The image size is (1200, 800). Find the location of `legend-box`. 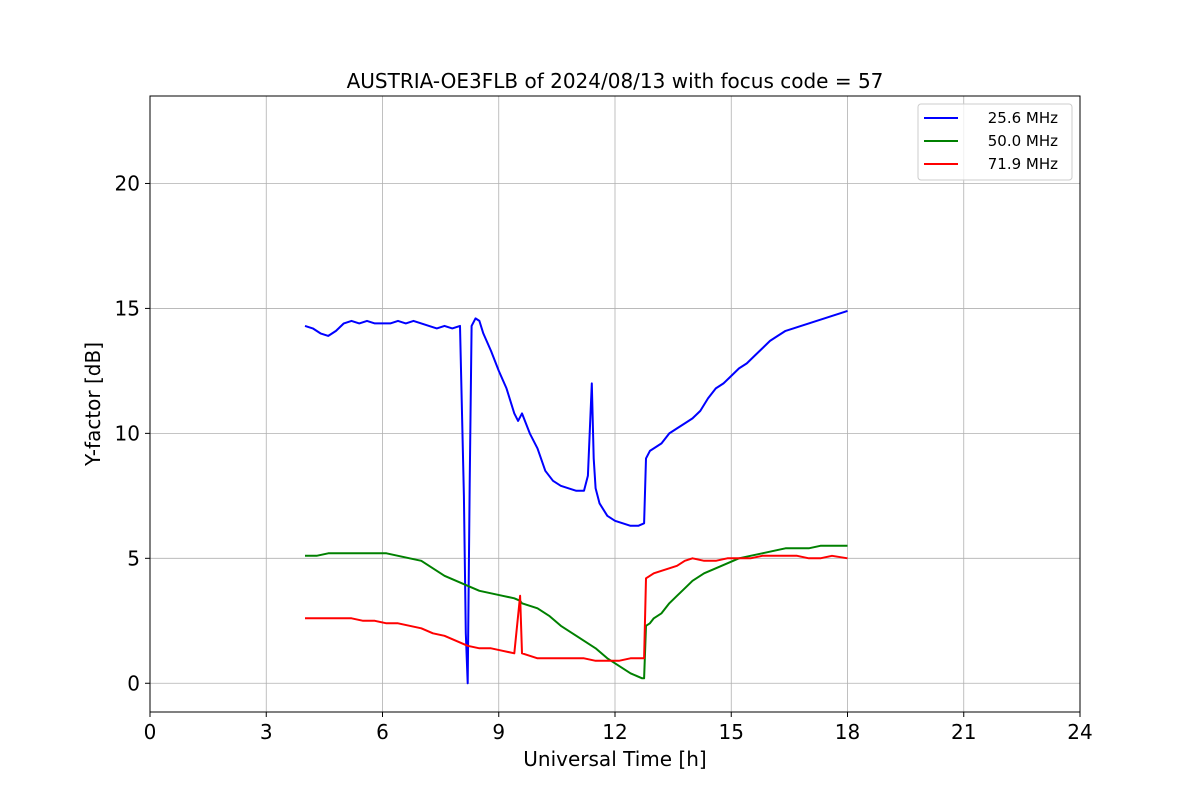

legend-box is located at coordinates (995, 142).